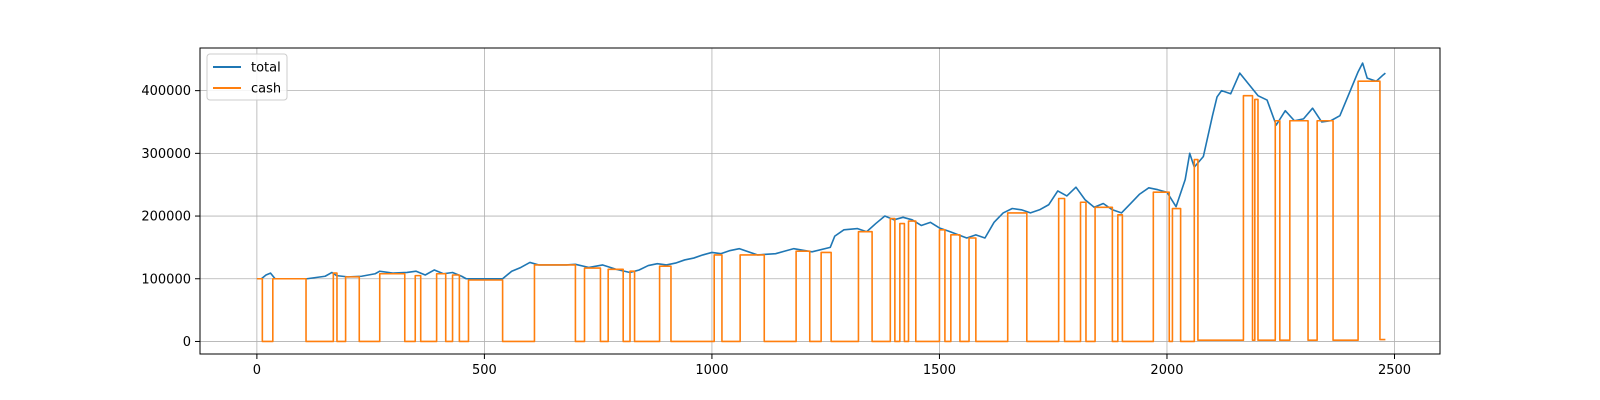 The height and width of the screenshot is (400, 1600). I want to click on y-tick-label: 400000, so click(166, 91).